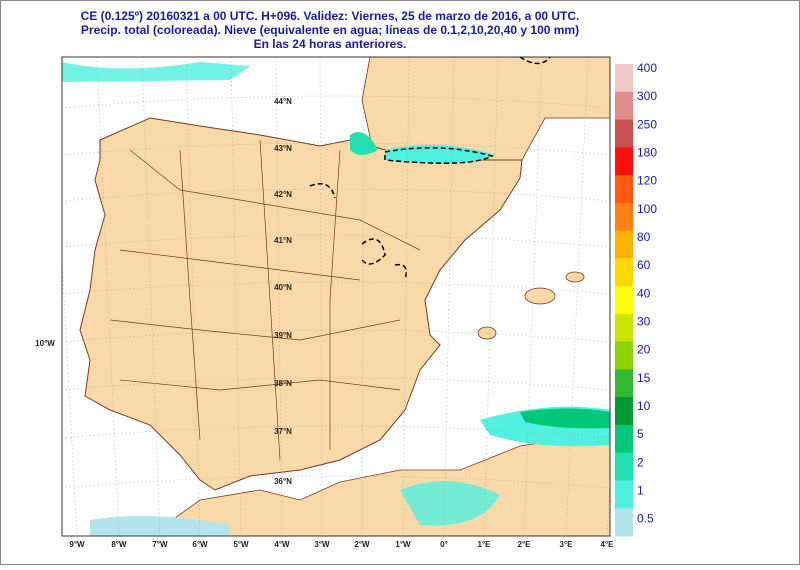 The height and width of the screenshot is (570, 800). Describe the element at coordinates (283, 431) in the screenshot. I see `lat-label: 37°N` at that location.